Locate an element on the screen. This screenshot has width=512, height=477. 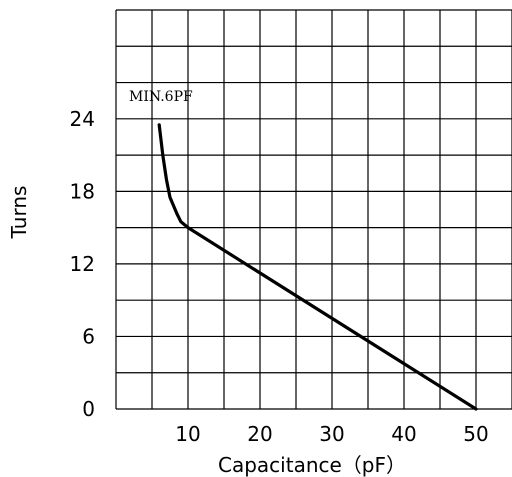
y-tick-label: 12 is located at coordinates (82, 264).